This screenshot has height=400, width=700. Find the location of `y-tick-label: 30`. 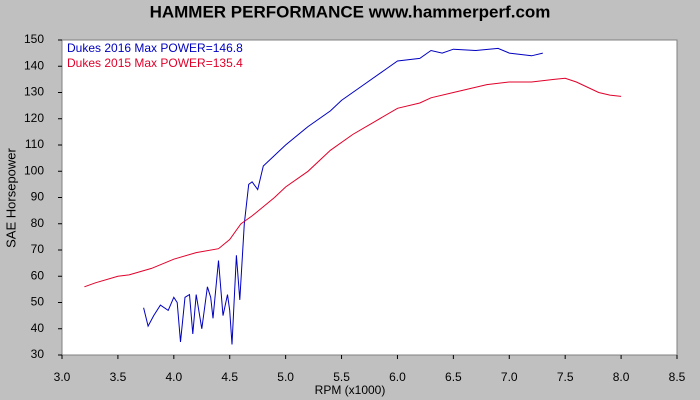

y-tick-label: 30 is located at coordinates (38, 354).